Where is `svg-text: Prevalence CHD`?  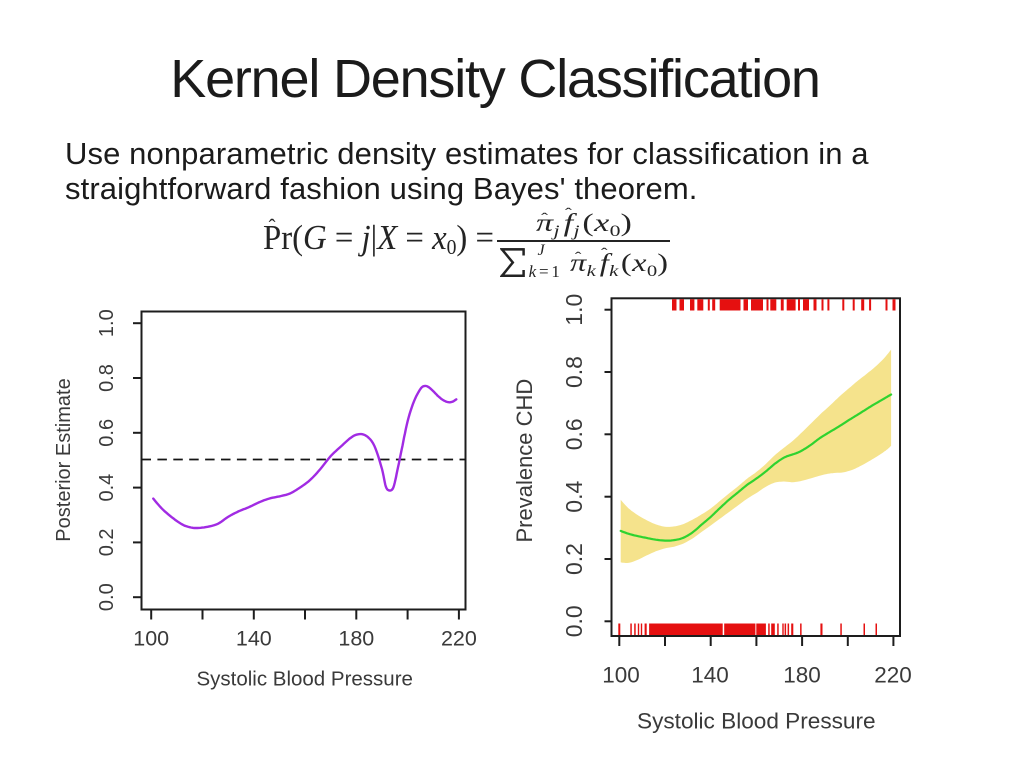 svg-text: Prevalence CHD is located at coordinates (524, 461).